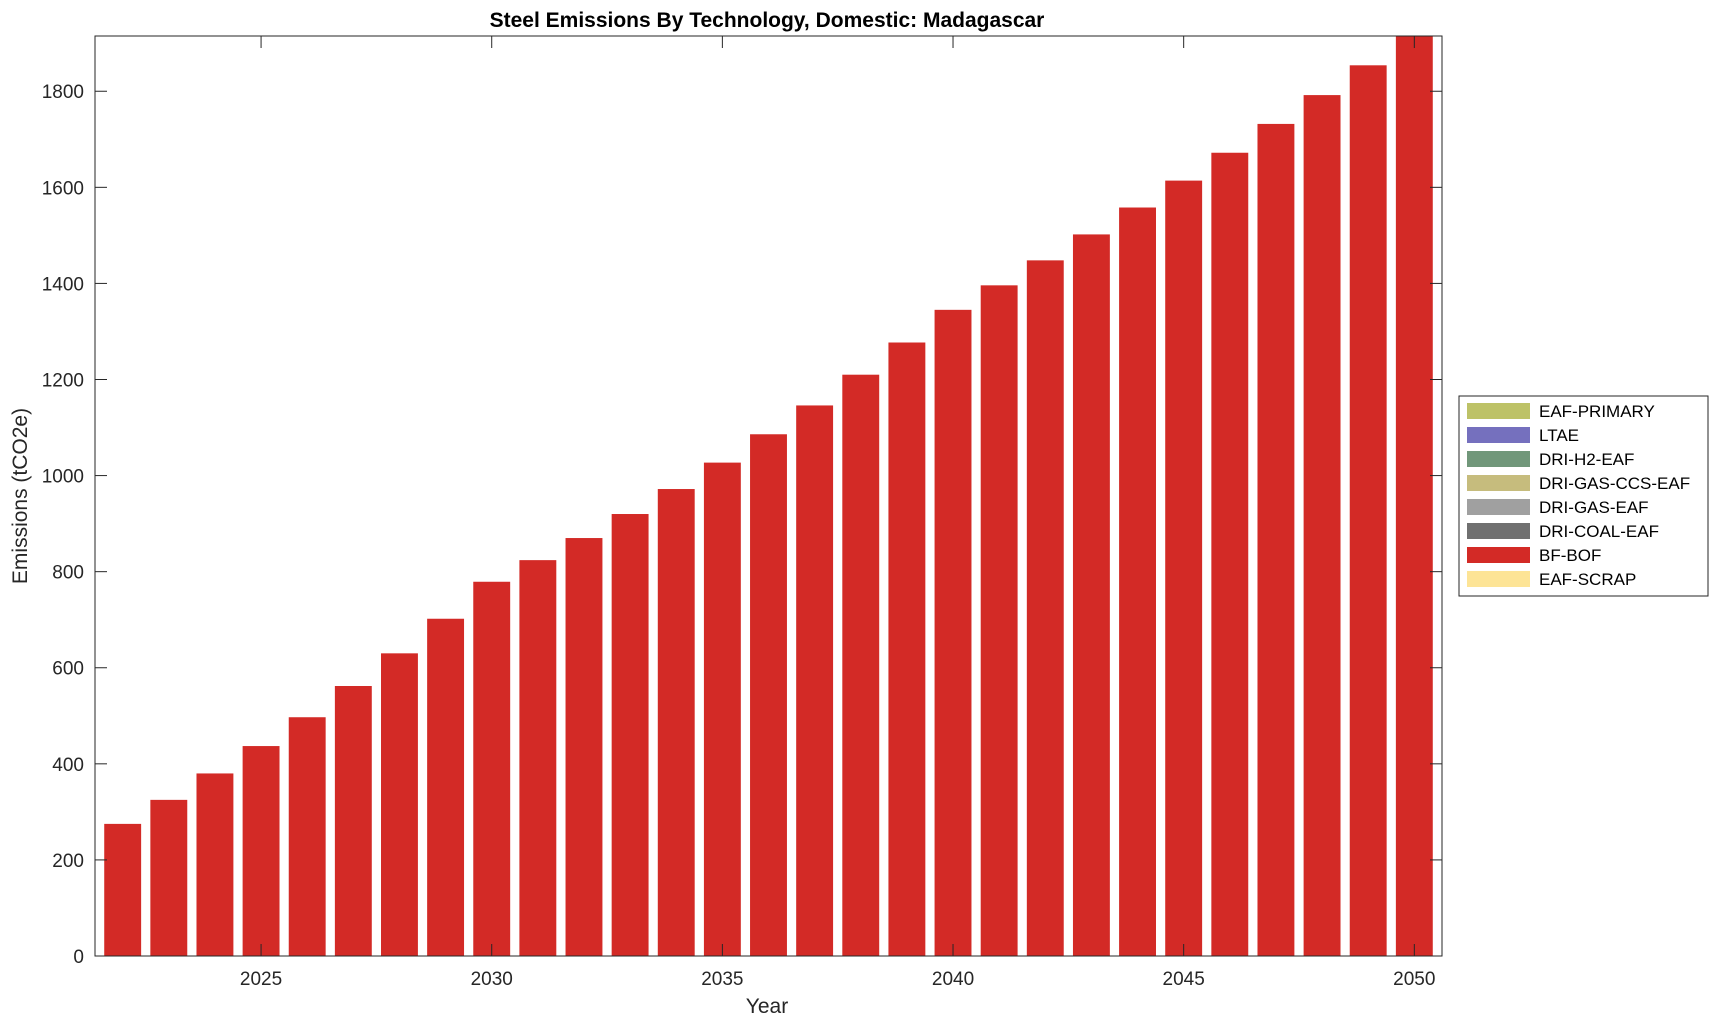 This screenshot has height=1021, width=1714. I want to click on bar-bf-bof-2024, so click(215, 864).